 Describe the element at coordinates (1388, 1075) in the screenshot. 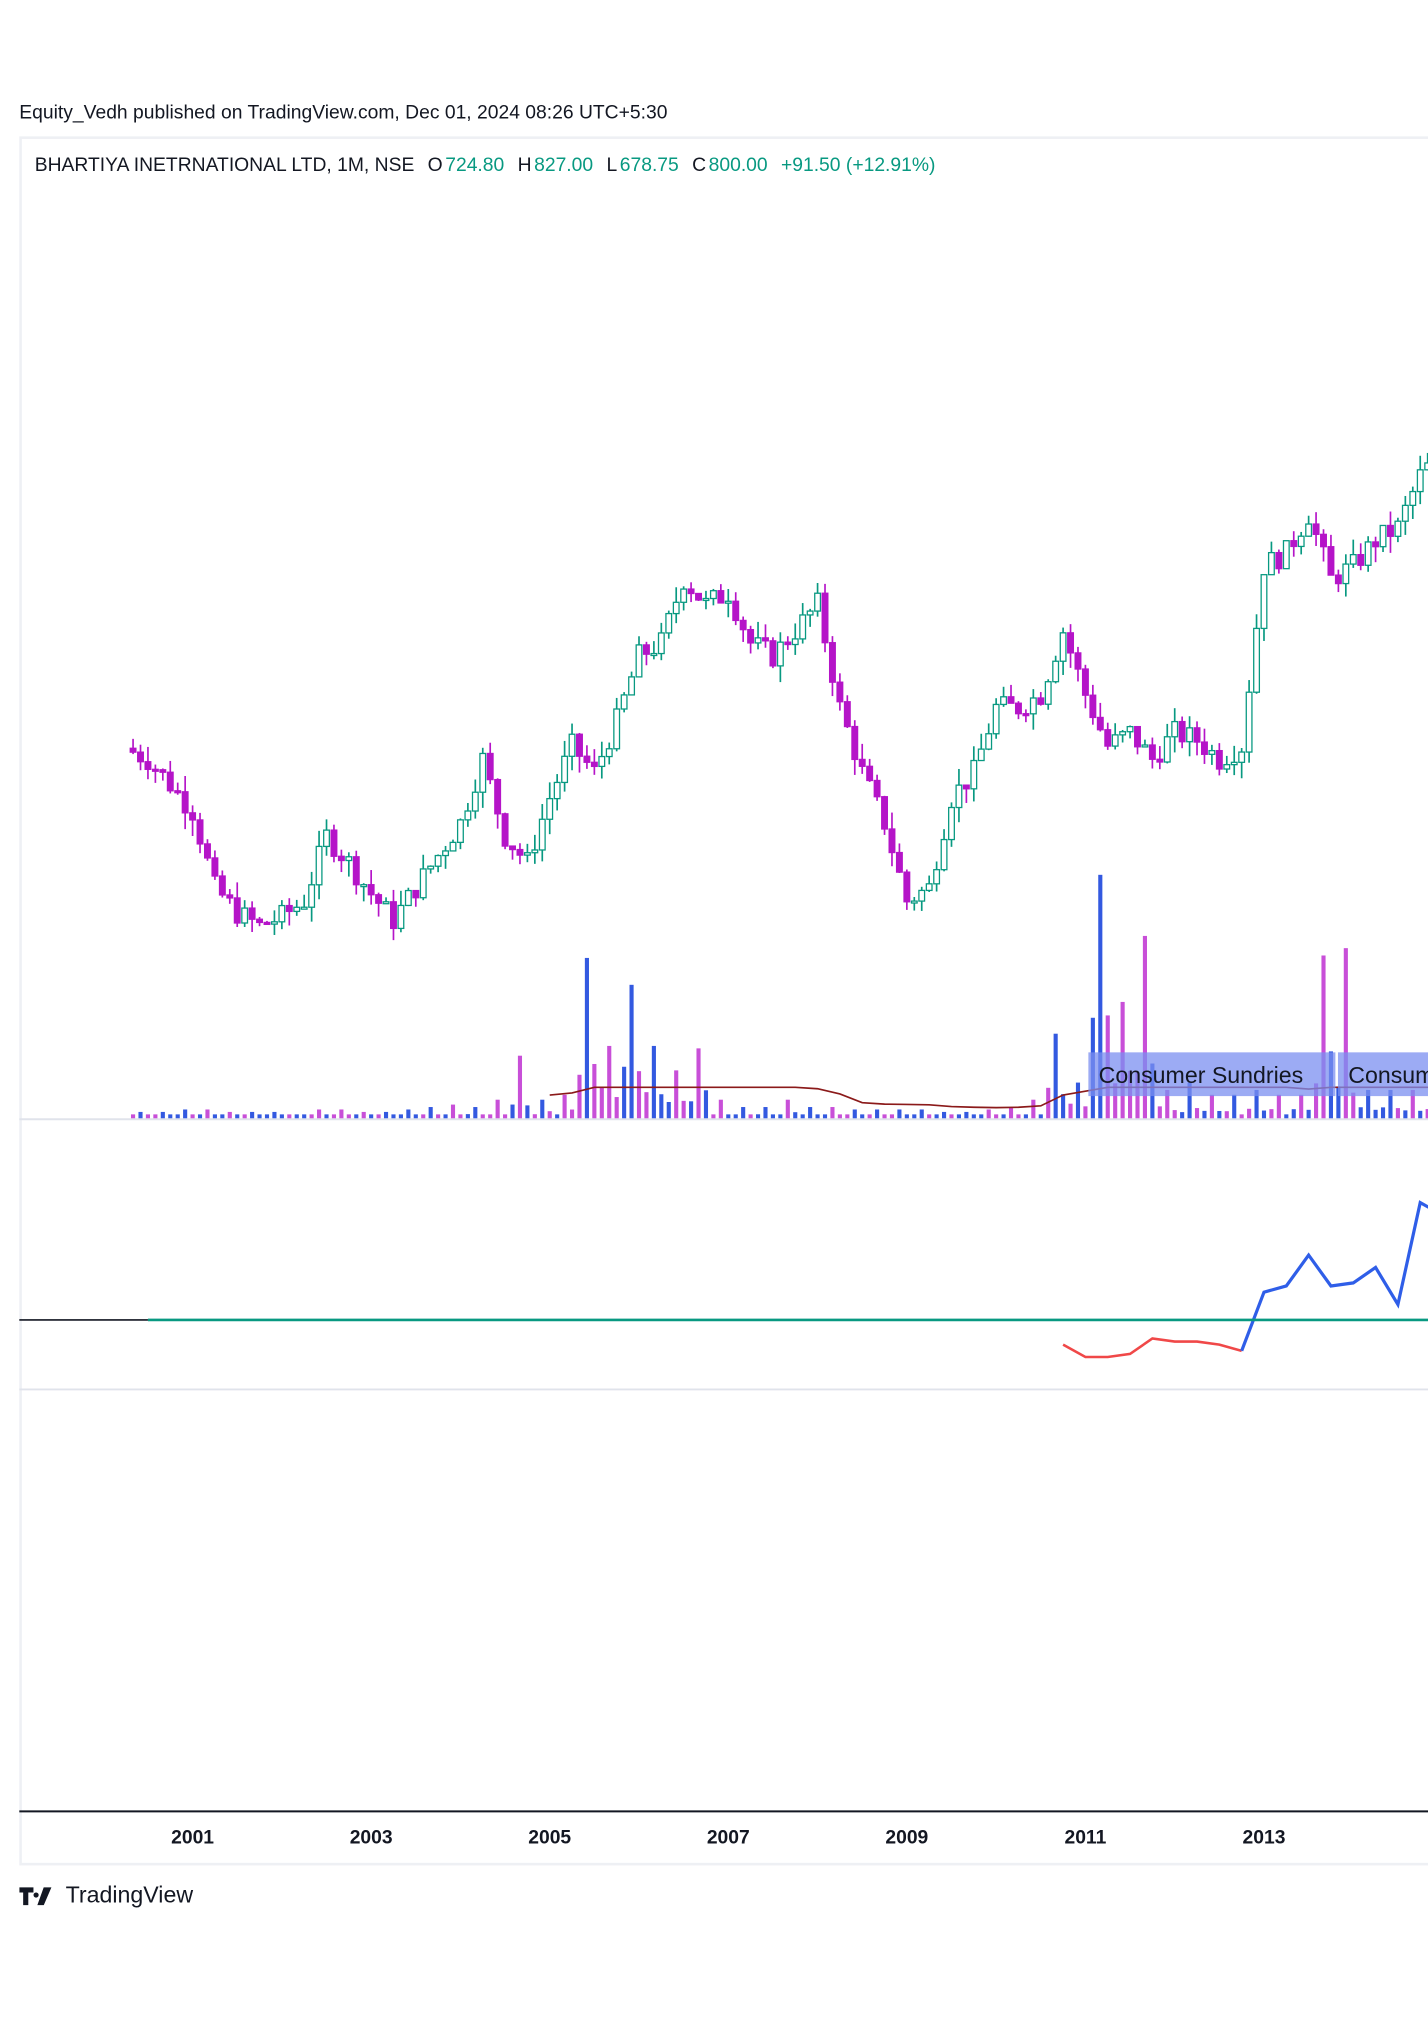

I see `sector-label: Consumer Sundries` at that location.